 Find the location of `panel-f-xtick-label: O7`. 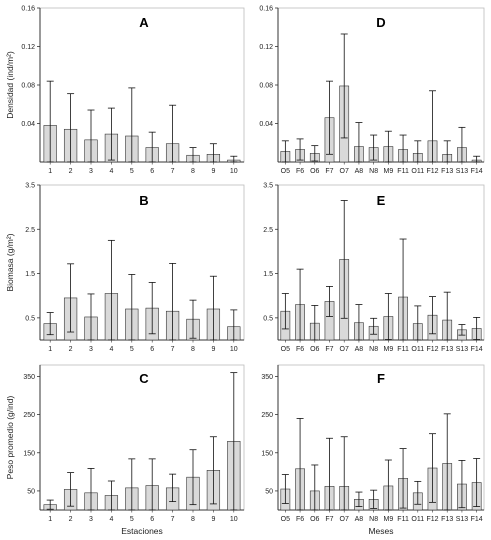

panel-f-xtick-label: O7 is located at coordinates (344, 519).